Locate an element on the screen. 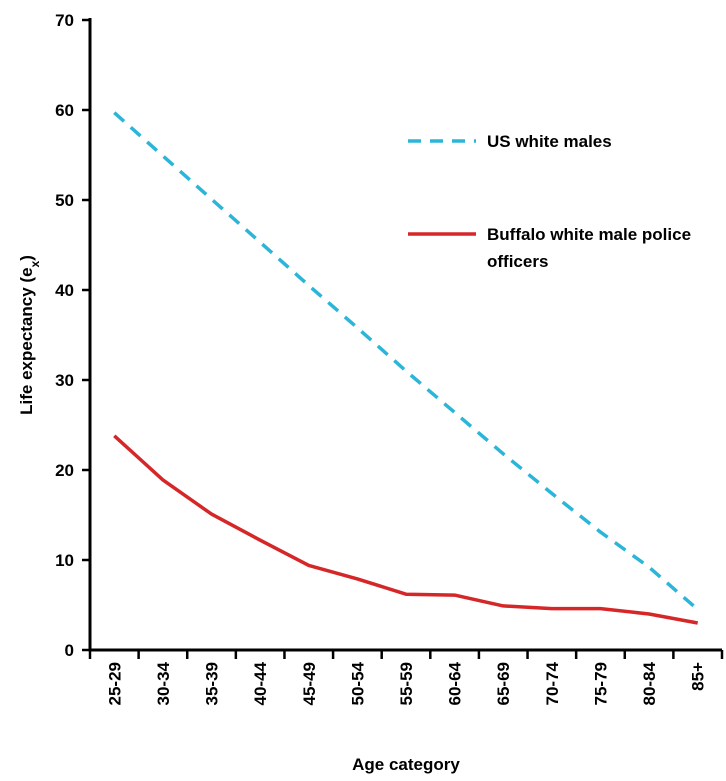 The image size is (726, 781). y-axis-ticks: 0 10 20 30 40 50 60 70 is located at coordinates (72, 335).